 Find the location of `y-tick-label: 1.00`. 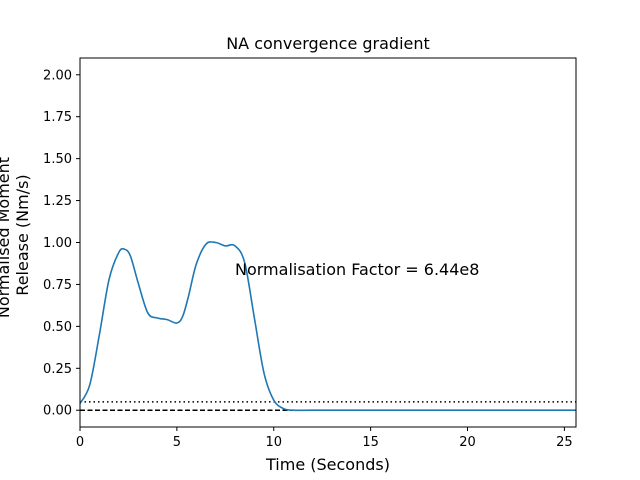

y-tick-label: 1.00 is located at coordinates (57, 243).